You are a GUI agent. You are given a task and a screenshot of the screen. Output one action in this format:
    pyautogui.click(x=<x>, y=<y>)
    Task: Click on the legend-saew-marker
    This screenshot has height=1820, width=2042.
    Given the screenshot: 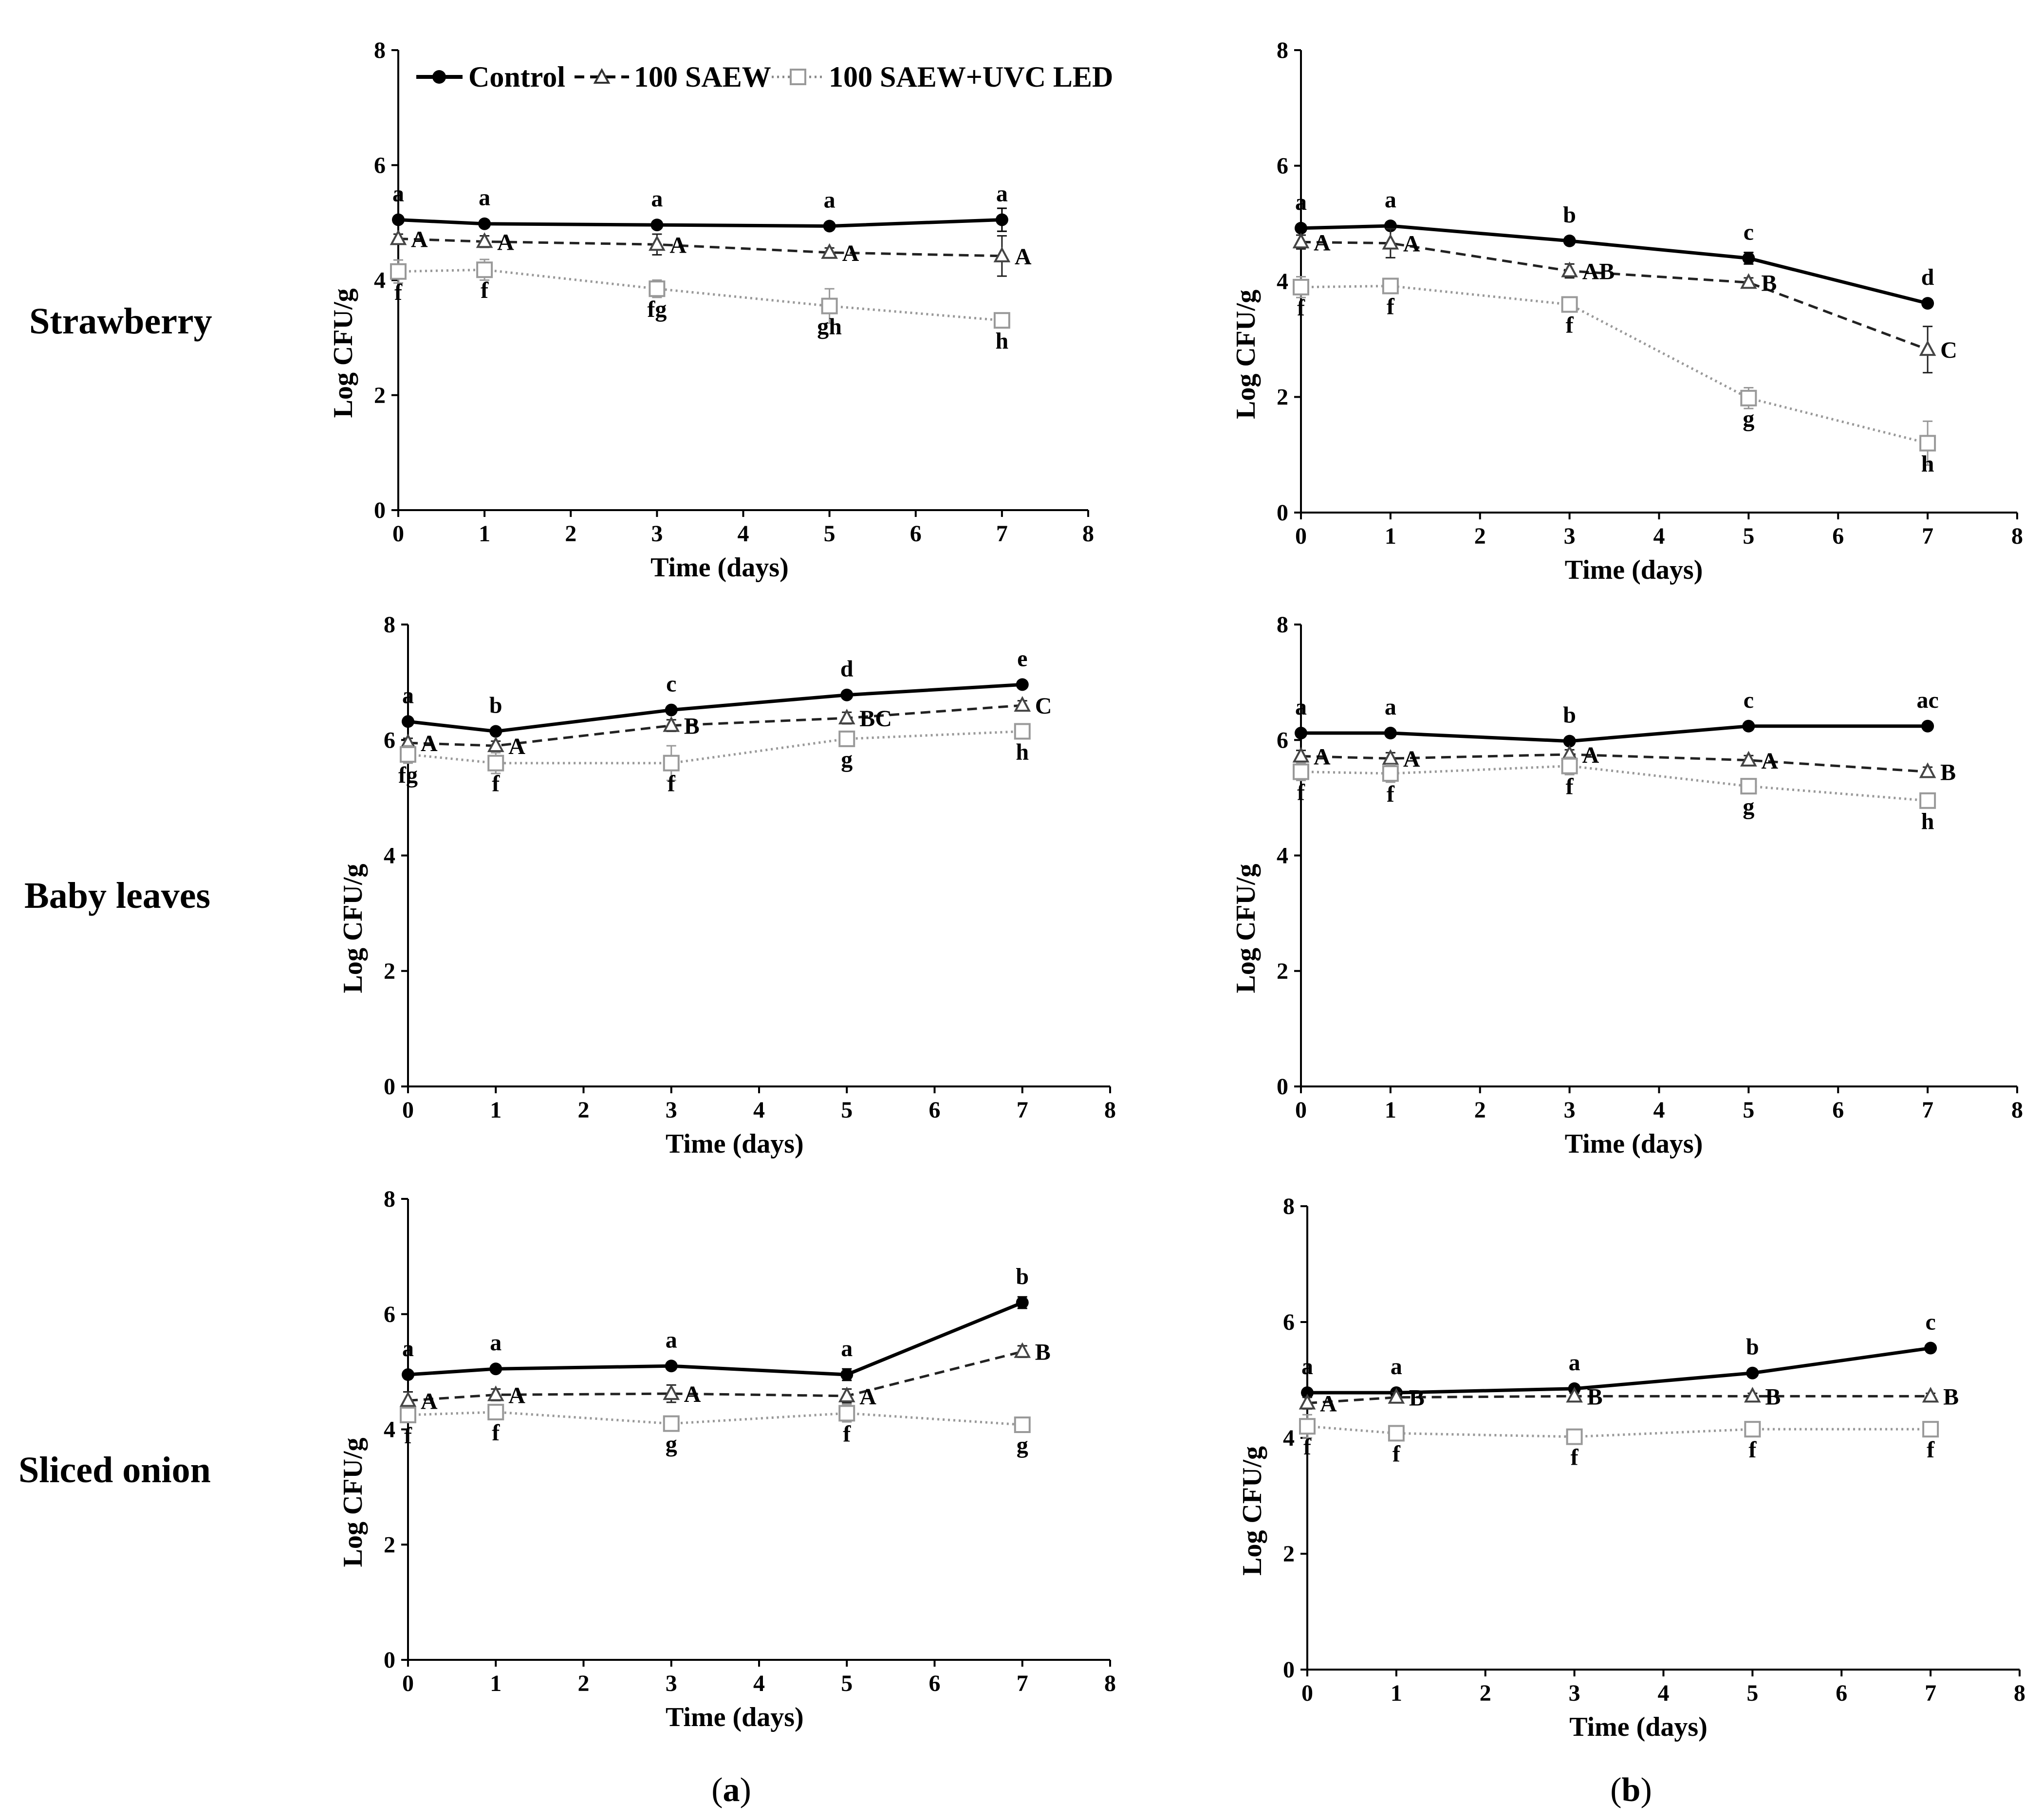 What is the action you would take?
    pyautogui.click(x=602, y=76)
    